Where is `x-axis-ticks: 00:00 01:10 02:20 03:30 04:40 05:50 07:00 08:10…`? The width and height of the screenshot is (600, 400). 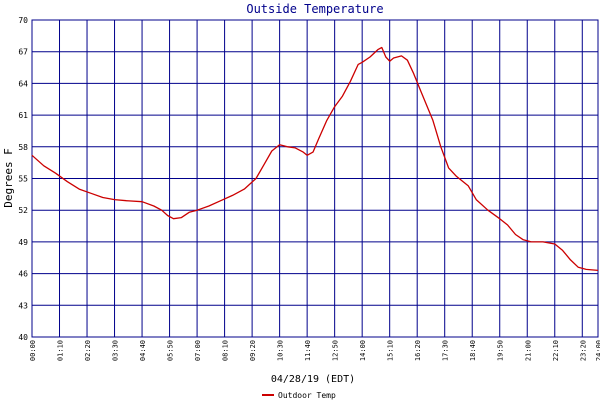 x-axis-ticks: 00:00 01:10 02:20 03:30 04:40 05:50 07:00 08:10… is located at coordinates (314, 350).